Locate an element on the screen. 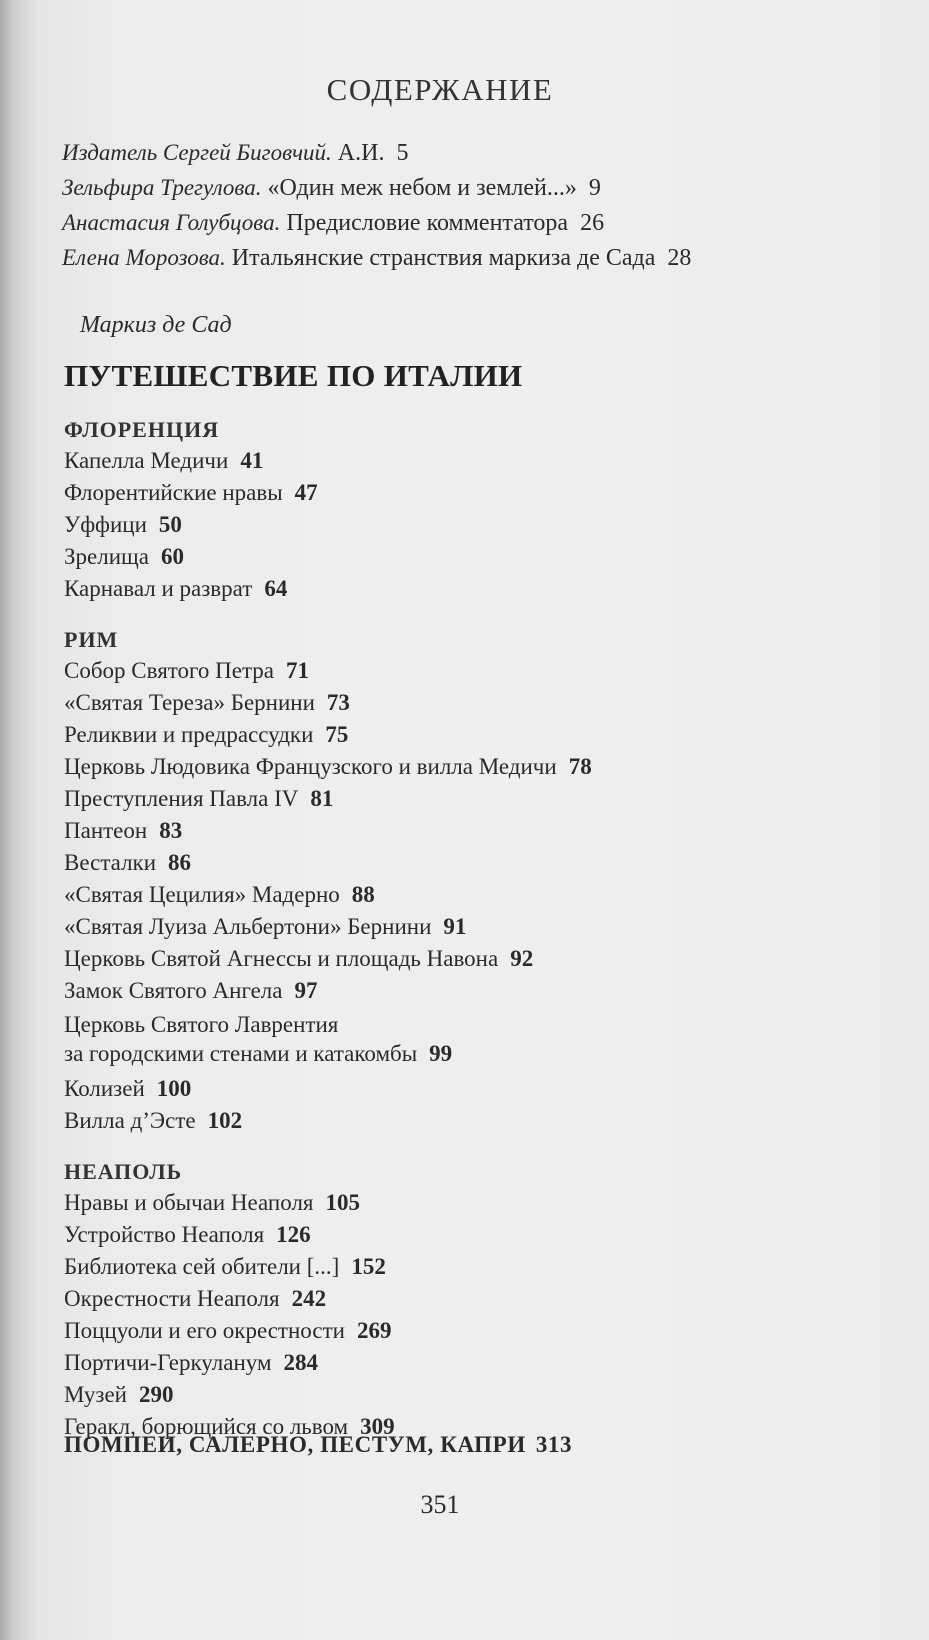 The height and width of the screenshot is (1640, 929). page-ref: 88 is located at coordinates (363, 894).